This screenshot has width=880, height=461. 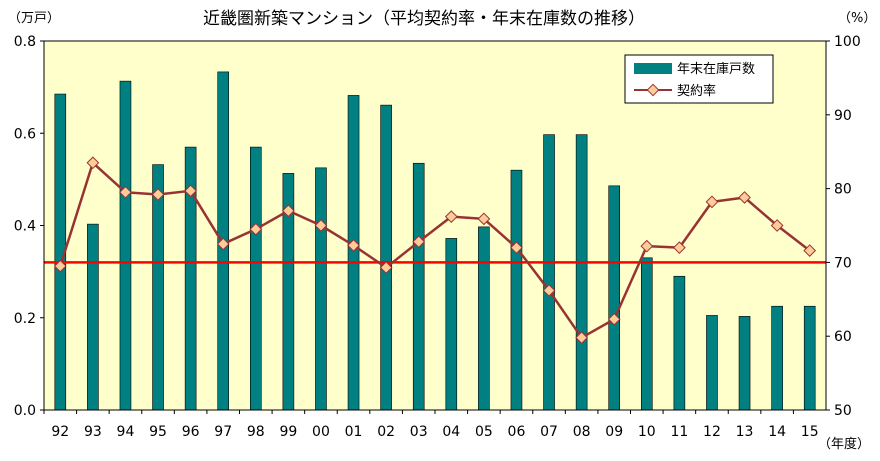 I want to click on x-tick-label: 05, so click(x=484, y=432).